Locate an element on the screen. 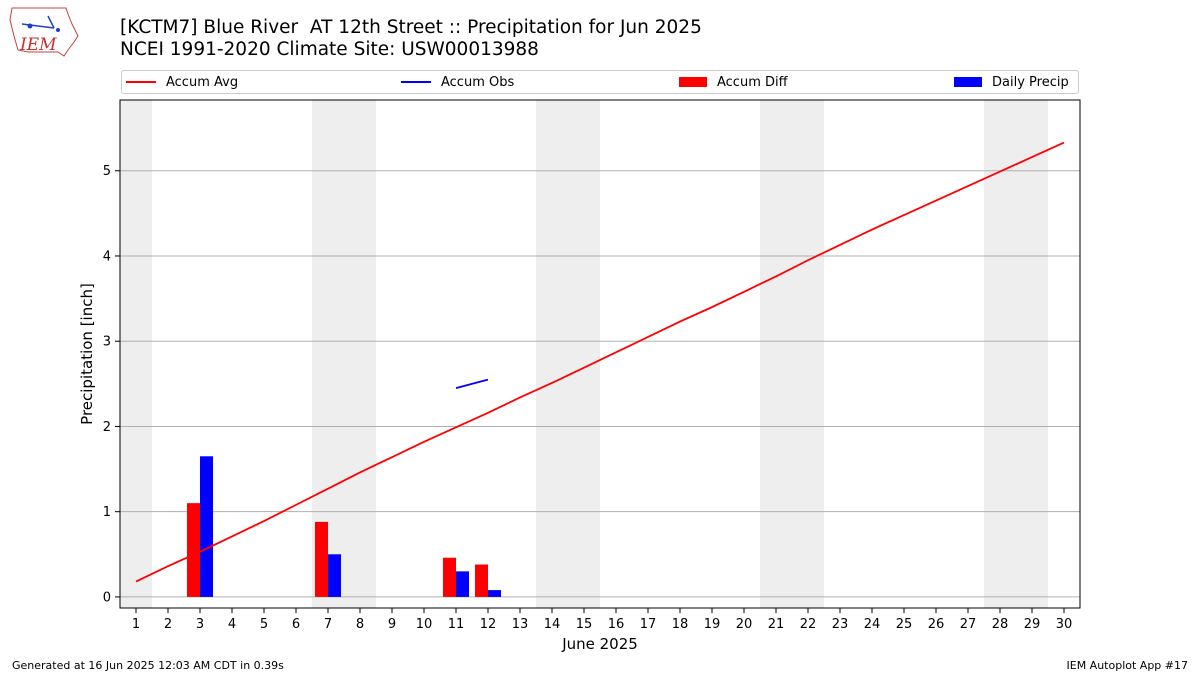  x-tick-label: 17 is located at coordinates (648, 624).